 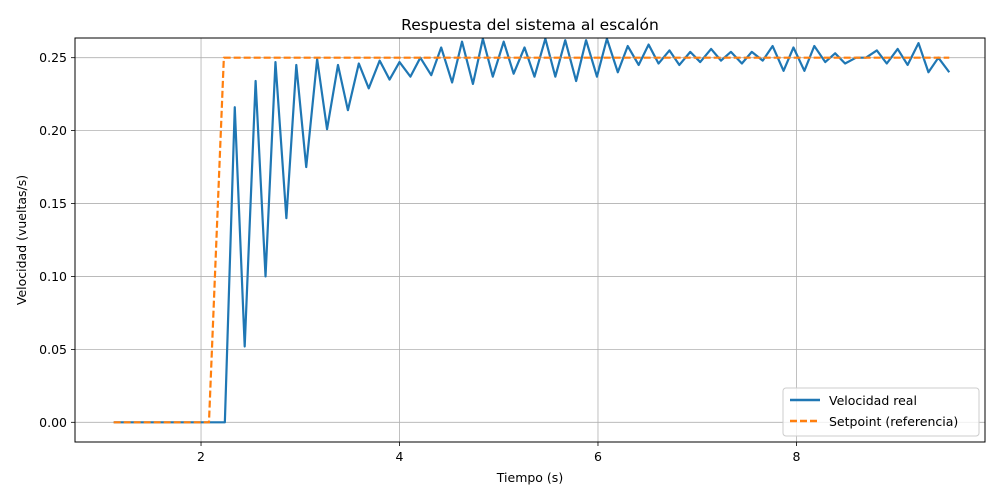 What do you see at coordinates (530, 25) in the screenshot?
I see `chart-title: Respuesta del sistema al escalón` at bounding box center [530, 25].